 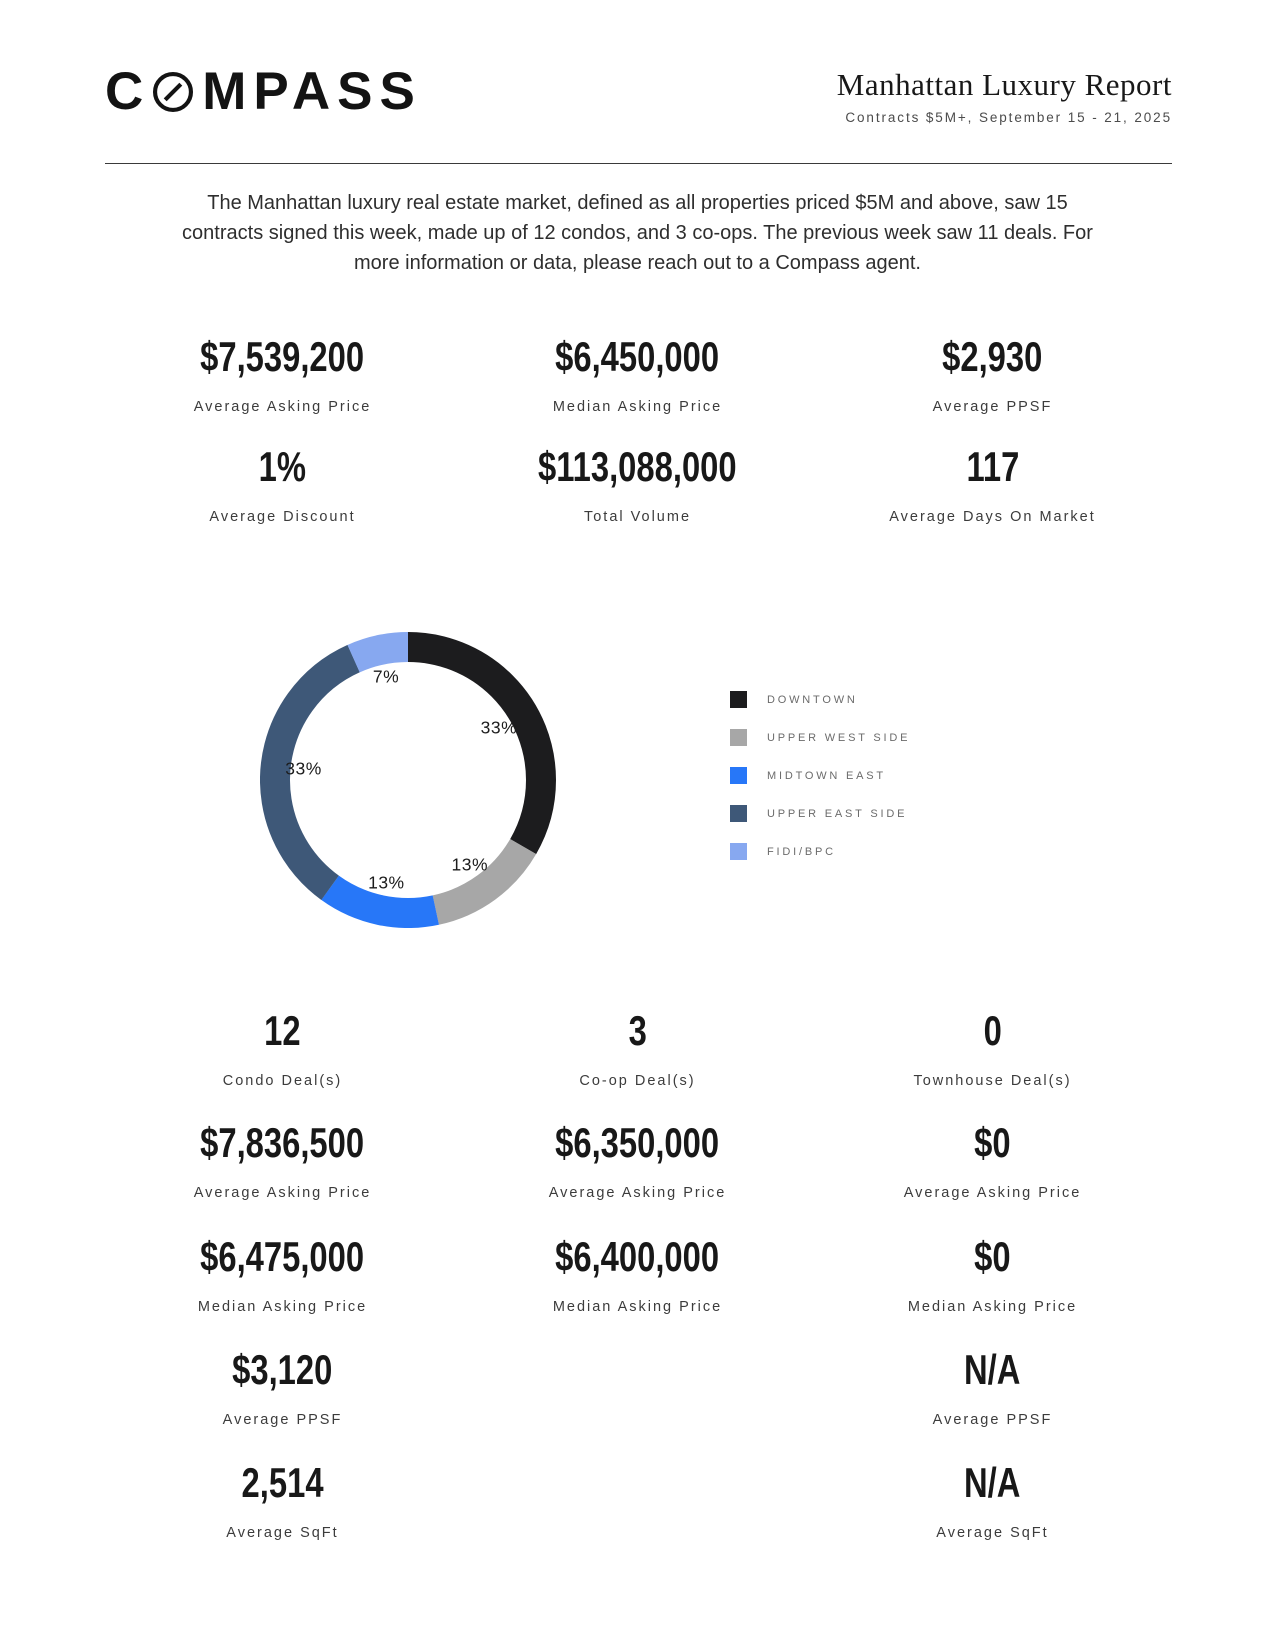 What do you see at coordinates (992, 1030) in the screenshot?
I see `stat-value: 0` at bounding box center [992, 1030].